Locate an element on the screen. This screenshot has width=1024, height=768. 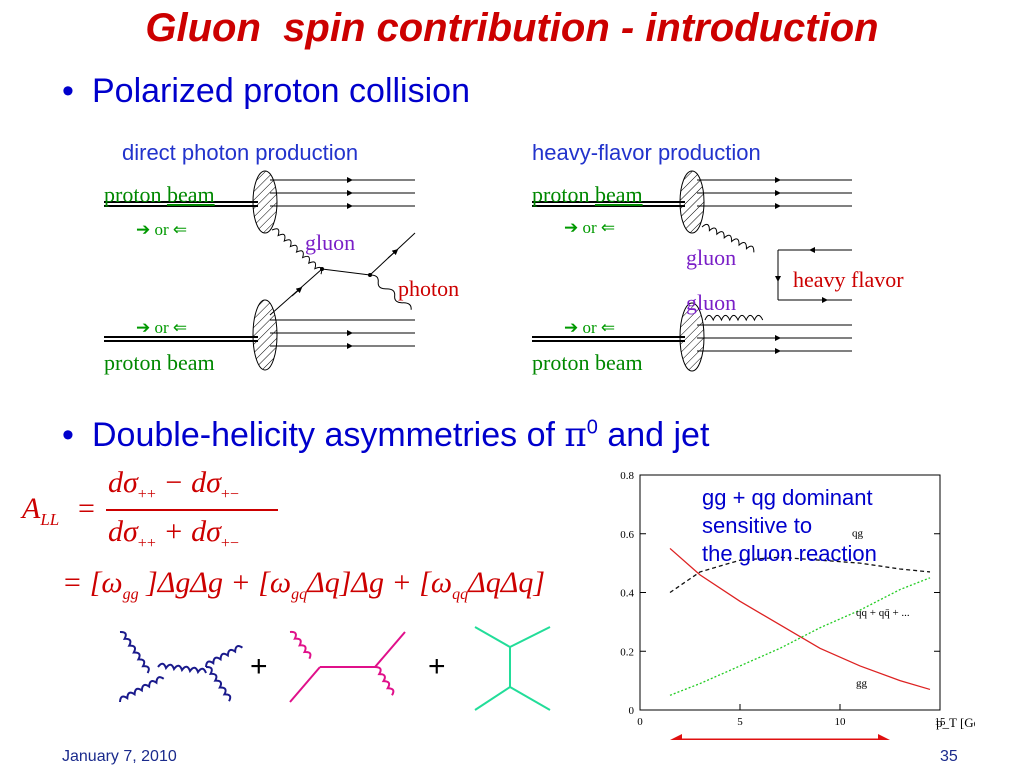
right-beam-bottom-label: proton beam is located at coordinates (587, 362).